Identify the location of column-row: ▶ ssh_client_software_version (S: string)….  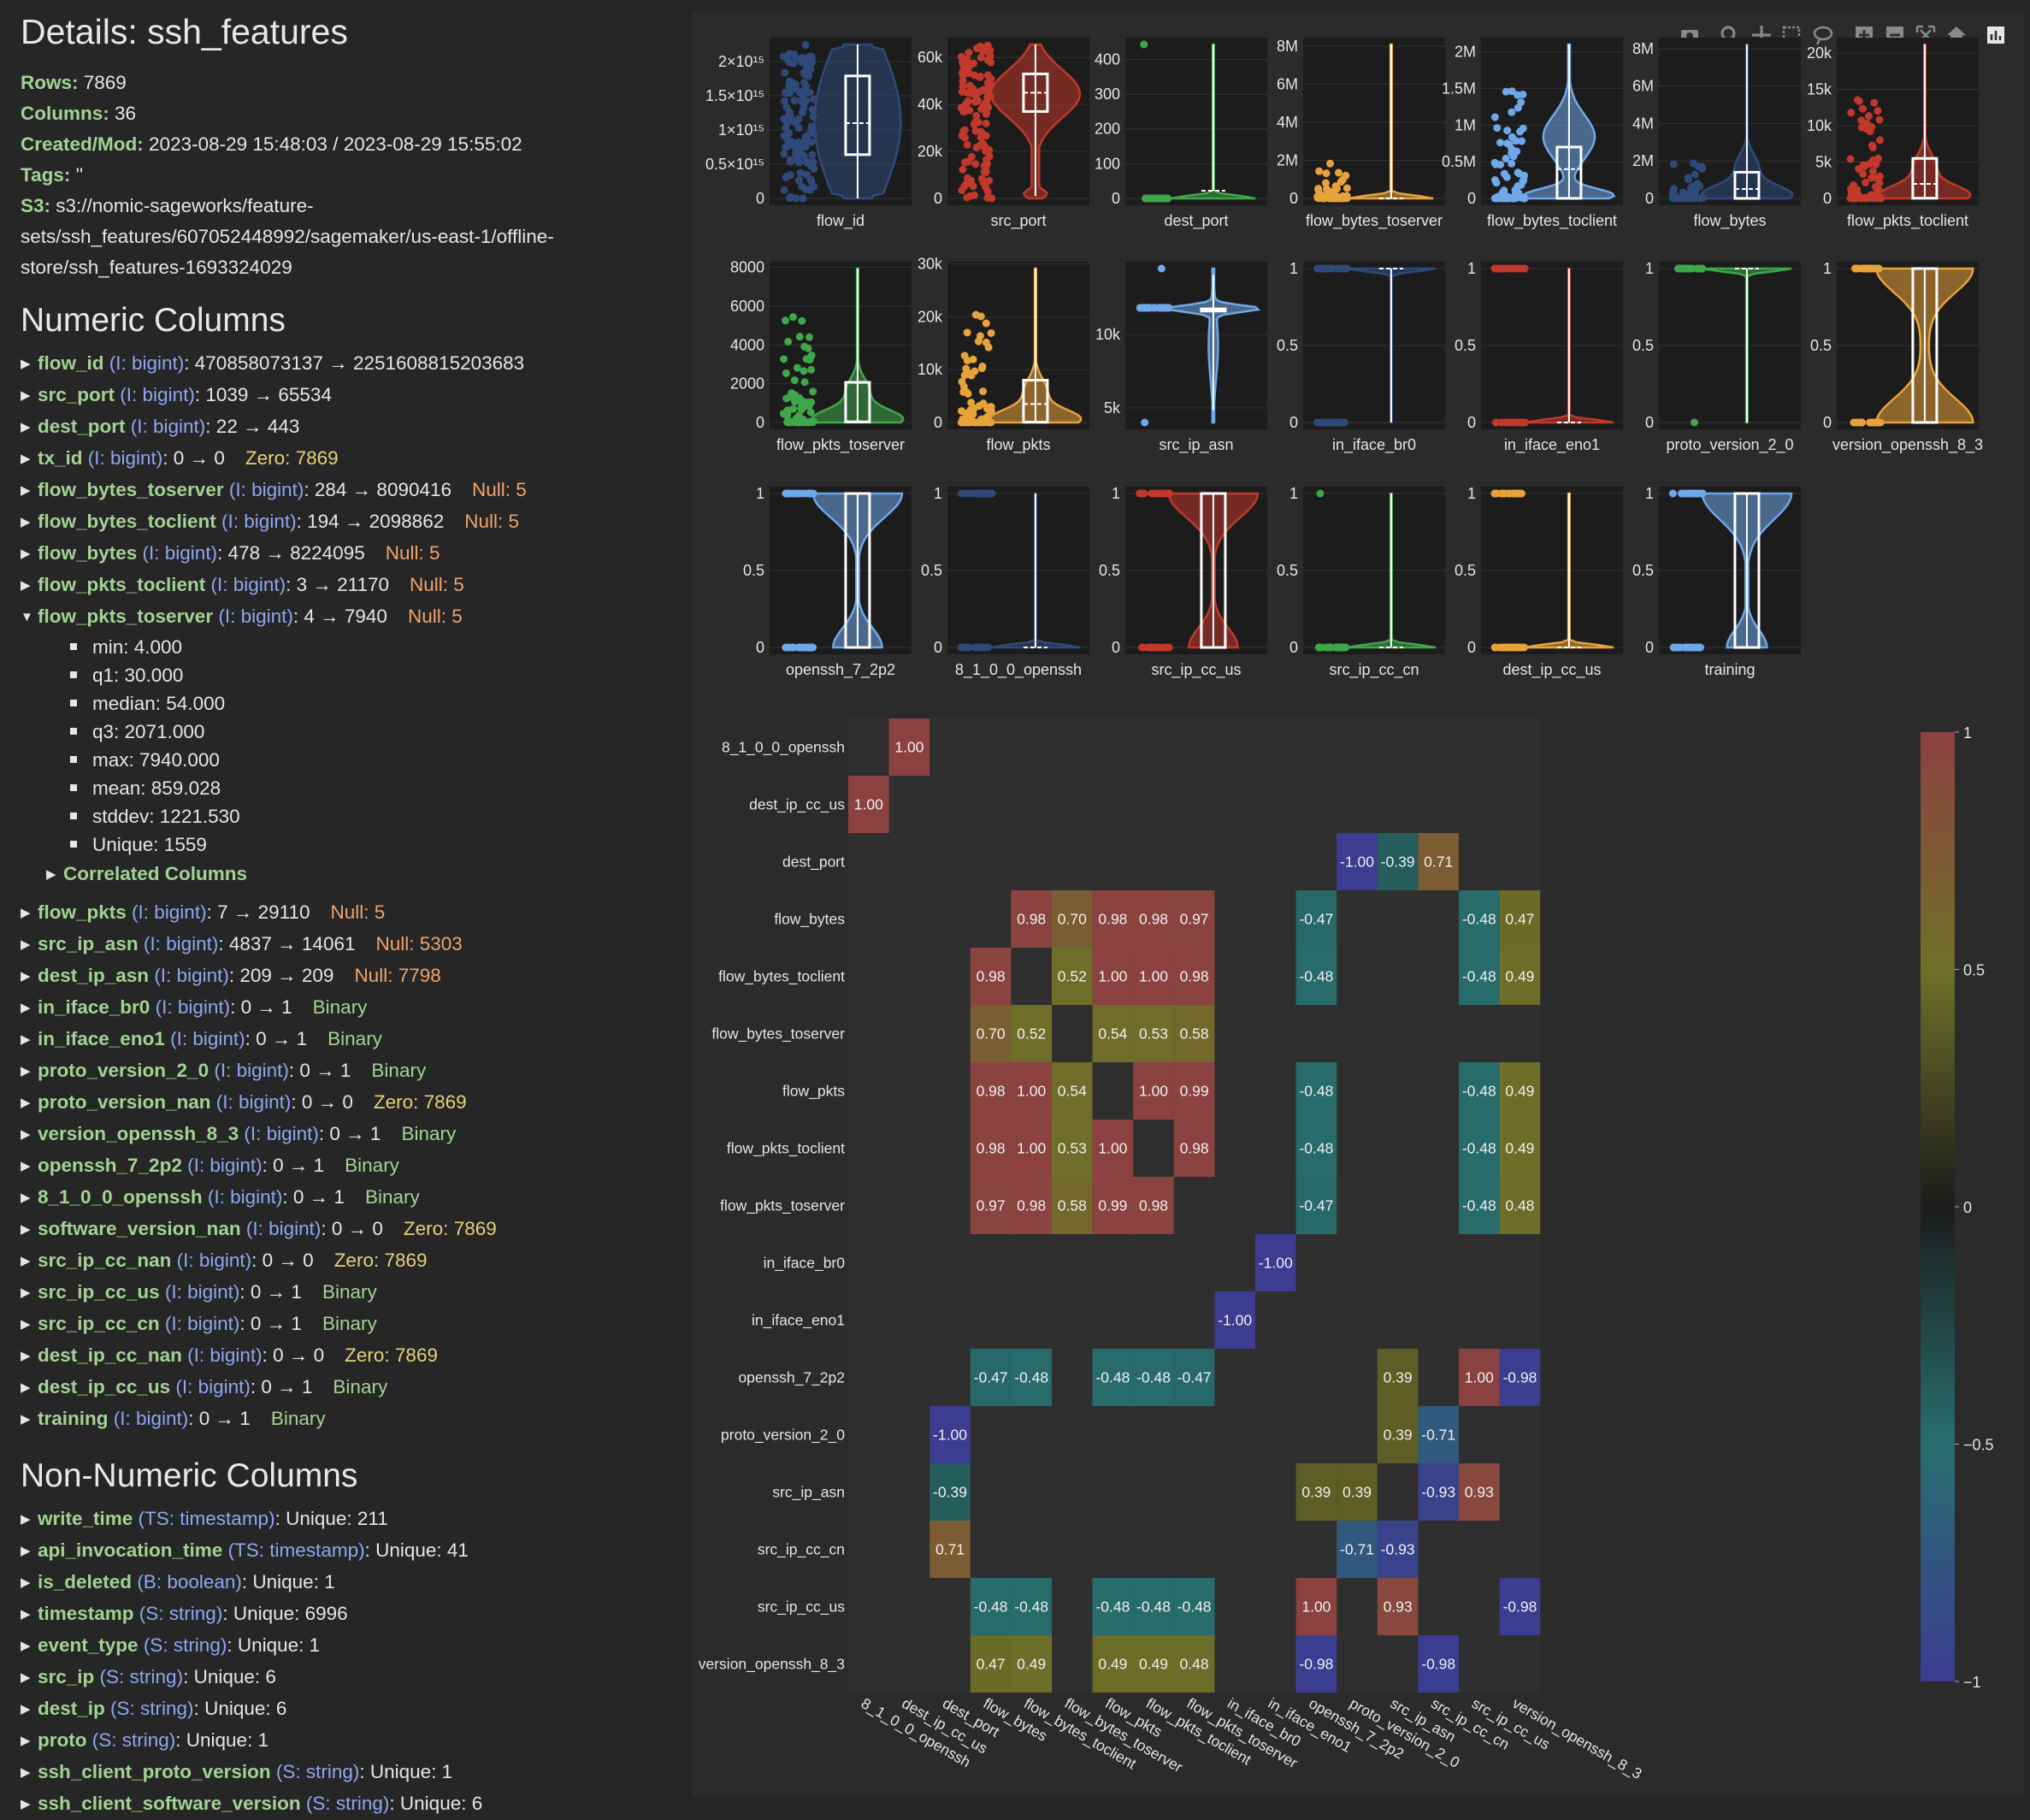
(350, 1804).